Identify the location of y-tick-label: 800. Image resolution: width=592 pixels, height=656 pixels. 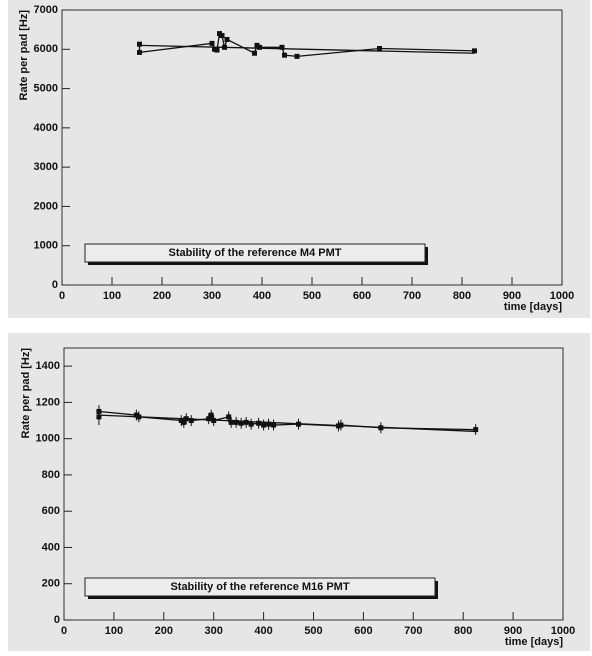
(51, 475).